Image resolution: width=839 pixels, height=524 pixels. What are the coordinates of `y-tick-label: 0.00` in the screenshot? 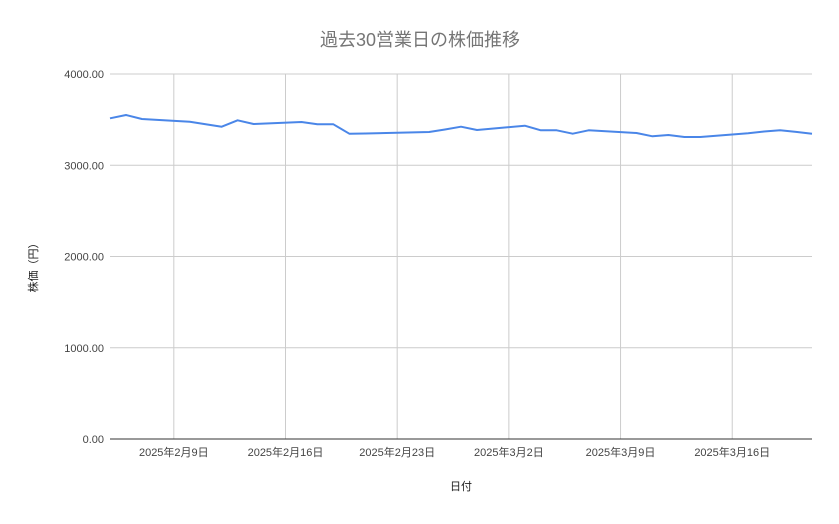 It's located at (93, 440).